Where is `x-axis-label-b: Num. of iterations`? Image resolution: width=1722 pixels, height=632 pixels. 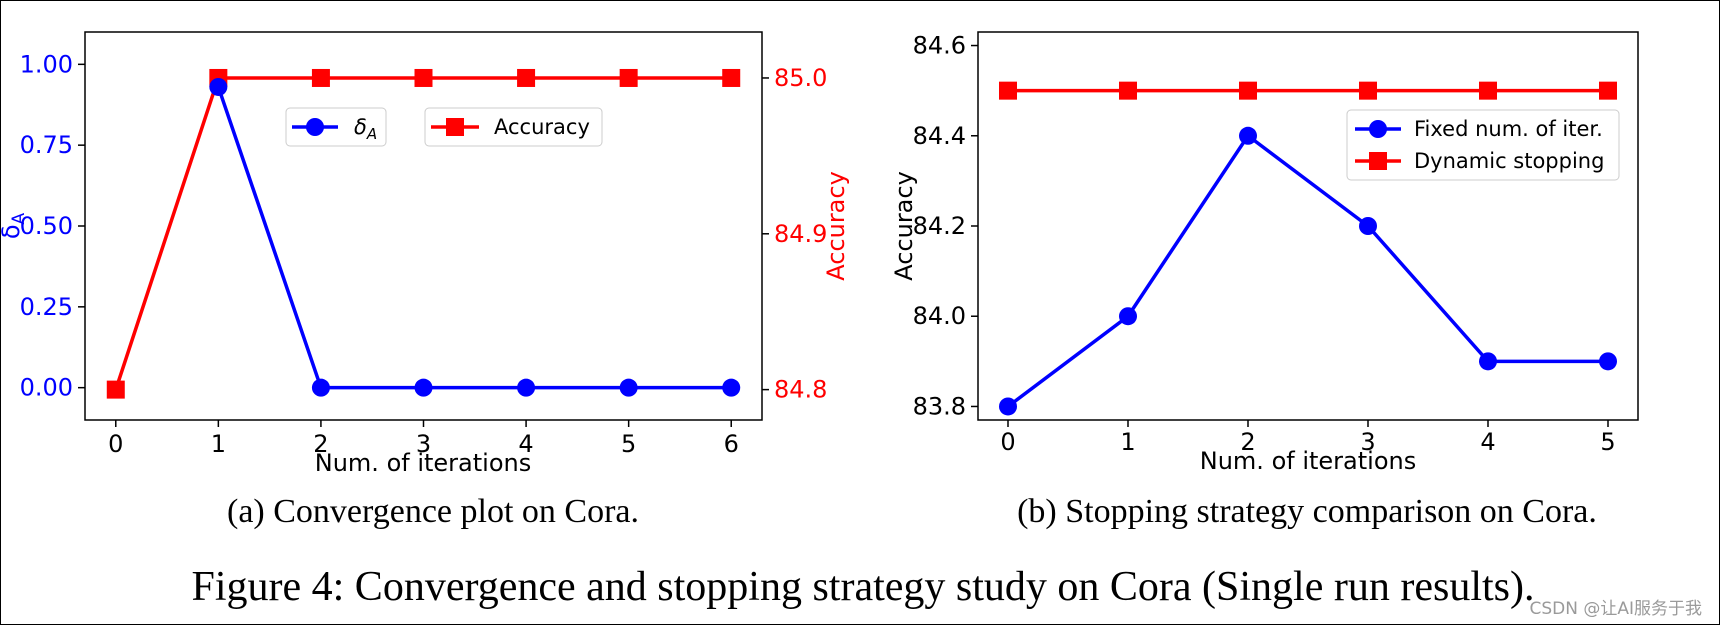 x-axis-label-b: Num. of iterations is located at coordinates (1308, 461).